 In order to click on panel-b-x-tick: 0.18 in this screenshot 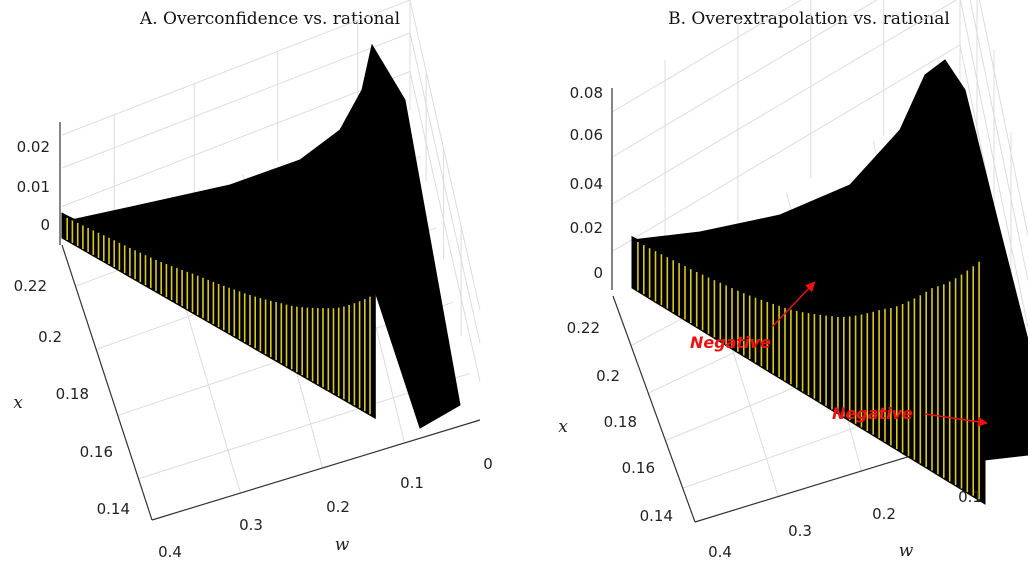, I will do `click(620, 422)`.